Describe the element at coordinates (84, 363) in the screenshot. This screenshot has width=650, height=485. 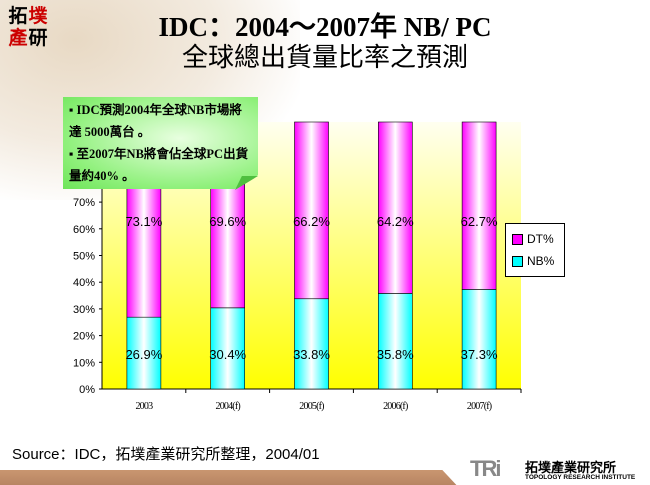
I see `y-tick-label: 10%` at that location.